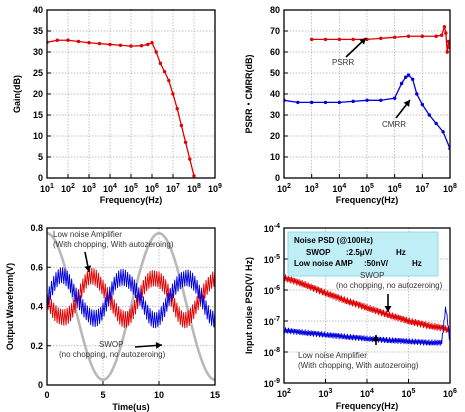  Describe the element at coordinates (367, 326) in the screenshot. I see `lna-noise-line` at that location.